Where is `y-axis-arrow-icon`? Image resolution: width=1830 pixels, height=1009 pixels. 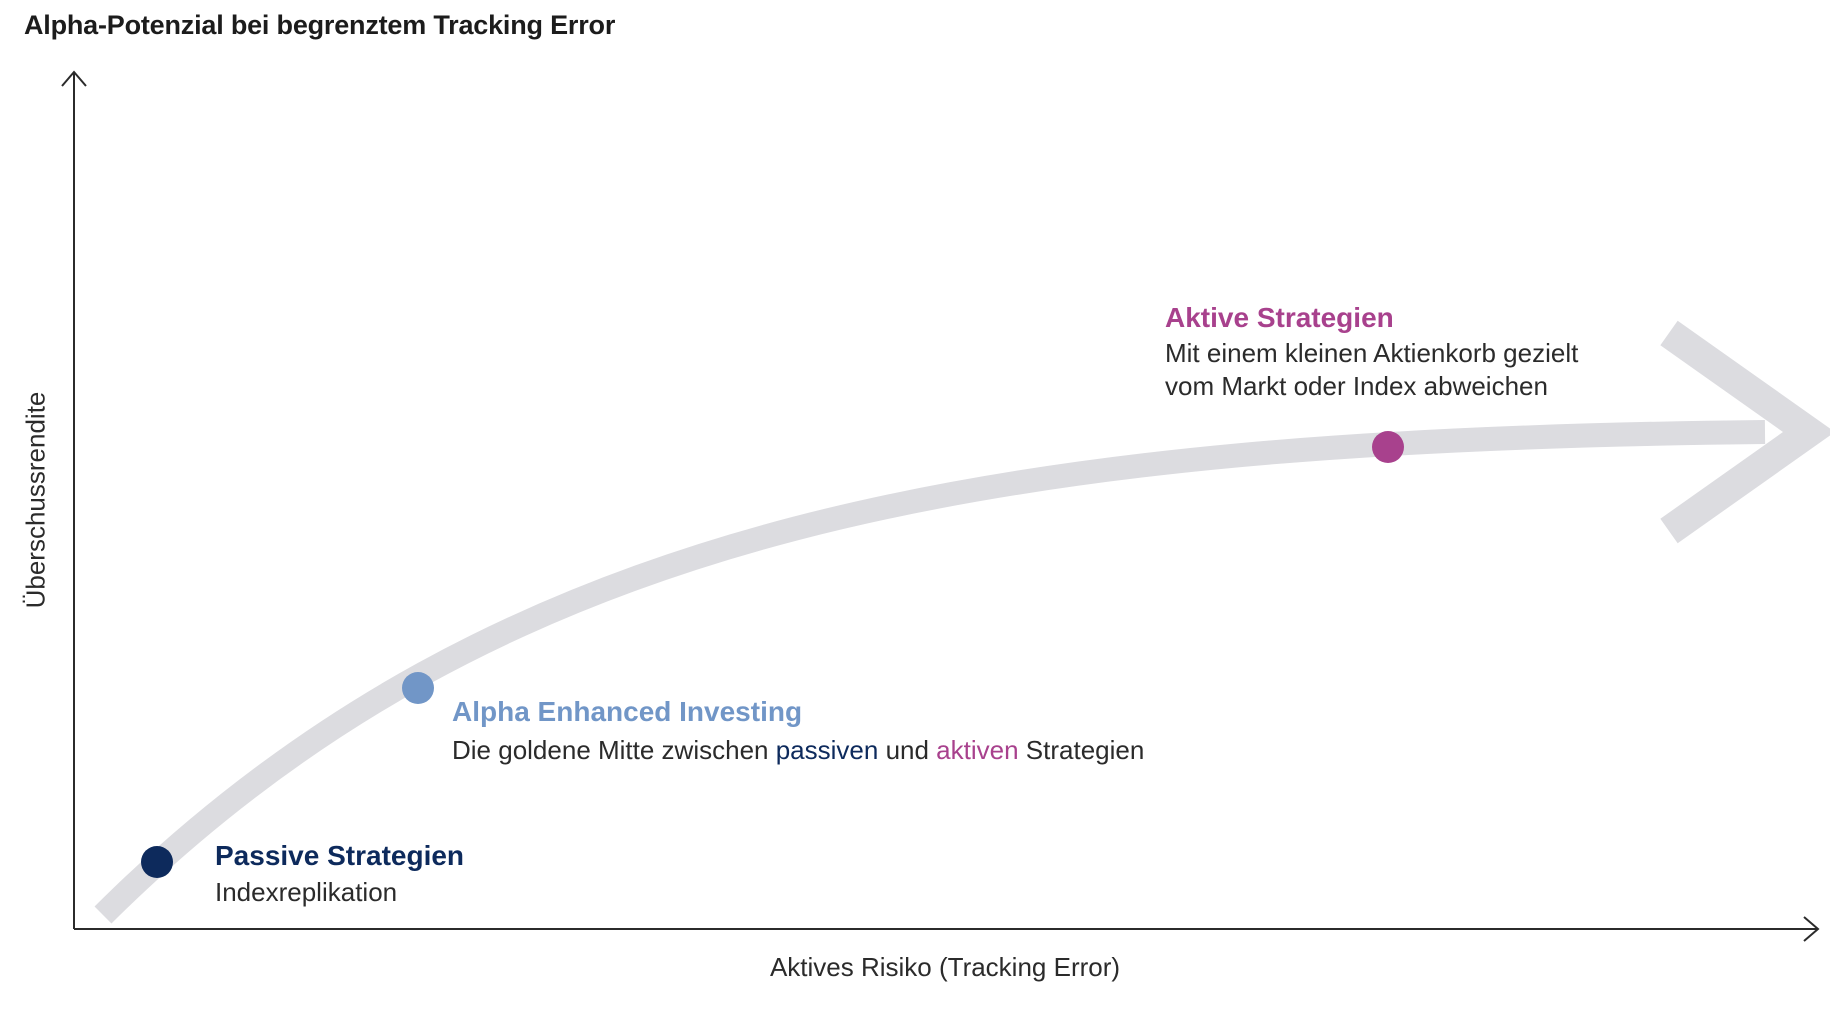 y-axis-arrow-icon is located at coordinates (74, 78).